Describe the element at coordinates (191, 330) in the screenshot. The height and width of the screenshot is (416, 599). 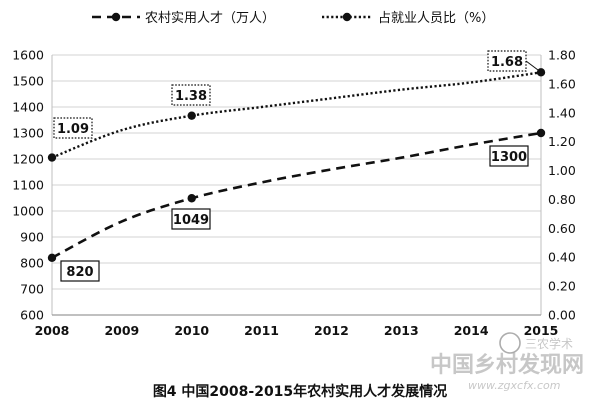
I see `x-tick-label: 2010` at that location.